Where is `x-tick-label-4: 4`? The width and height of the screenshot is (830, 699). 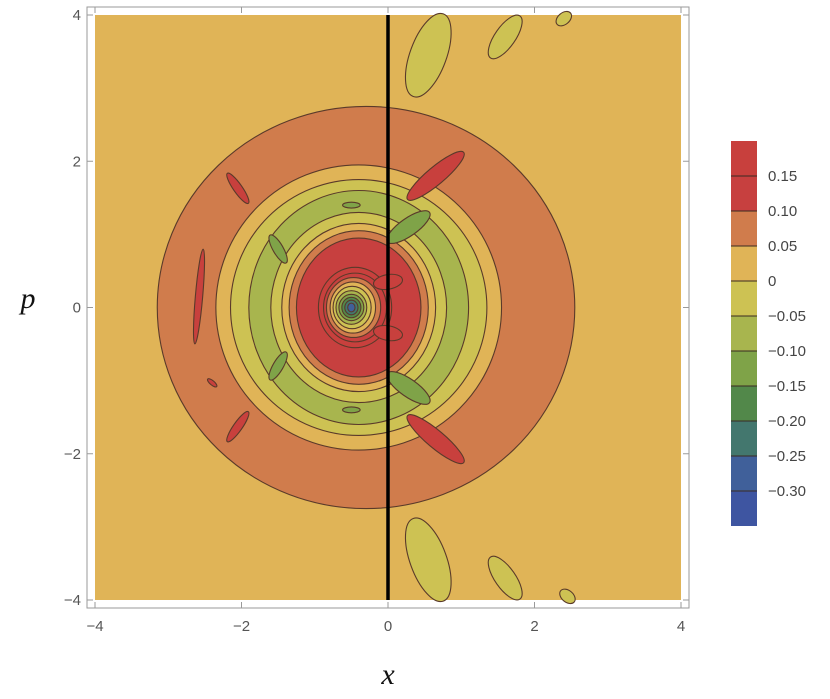
x-tick-label-4: 4 is located at coordinates (681, 626).